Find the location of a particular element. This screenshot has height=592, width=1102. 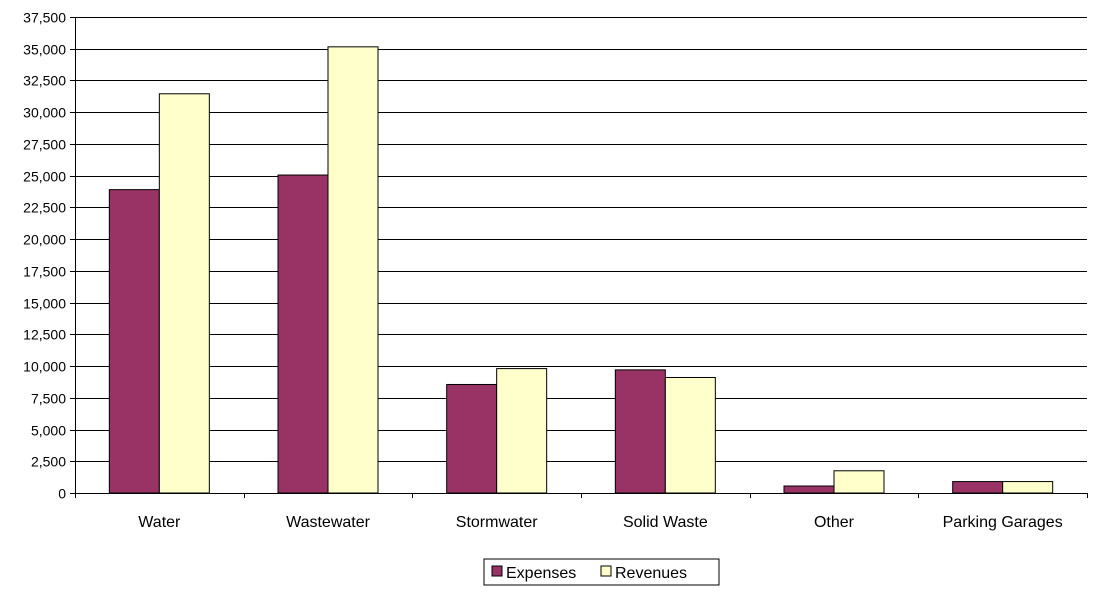

x-tick-label: Wastewater is located at coordinates (328, 522).